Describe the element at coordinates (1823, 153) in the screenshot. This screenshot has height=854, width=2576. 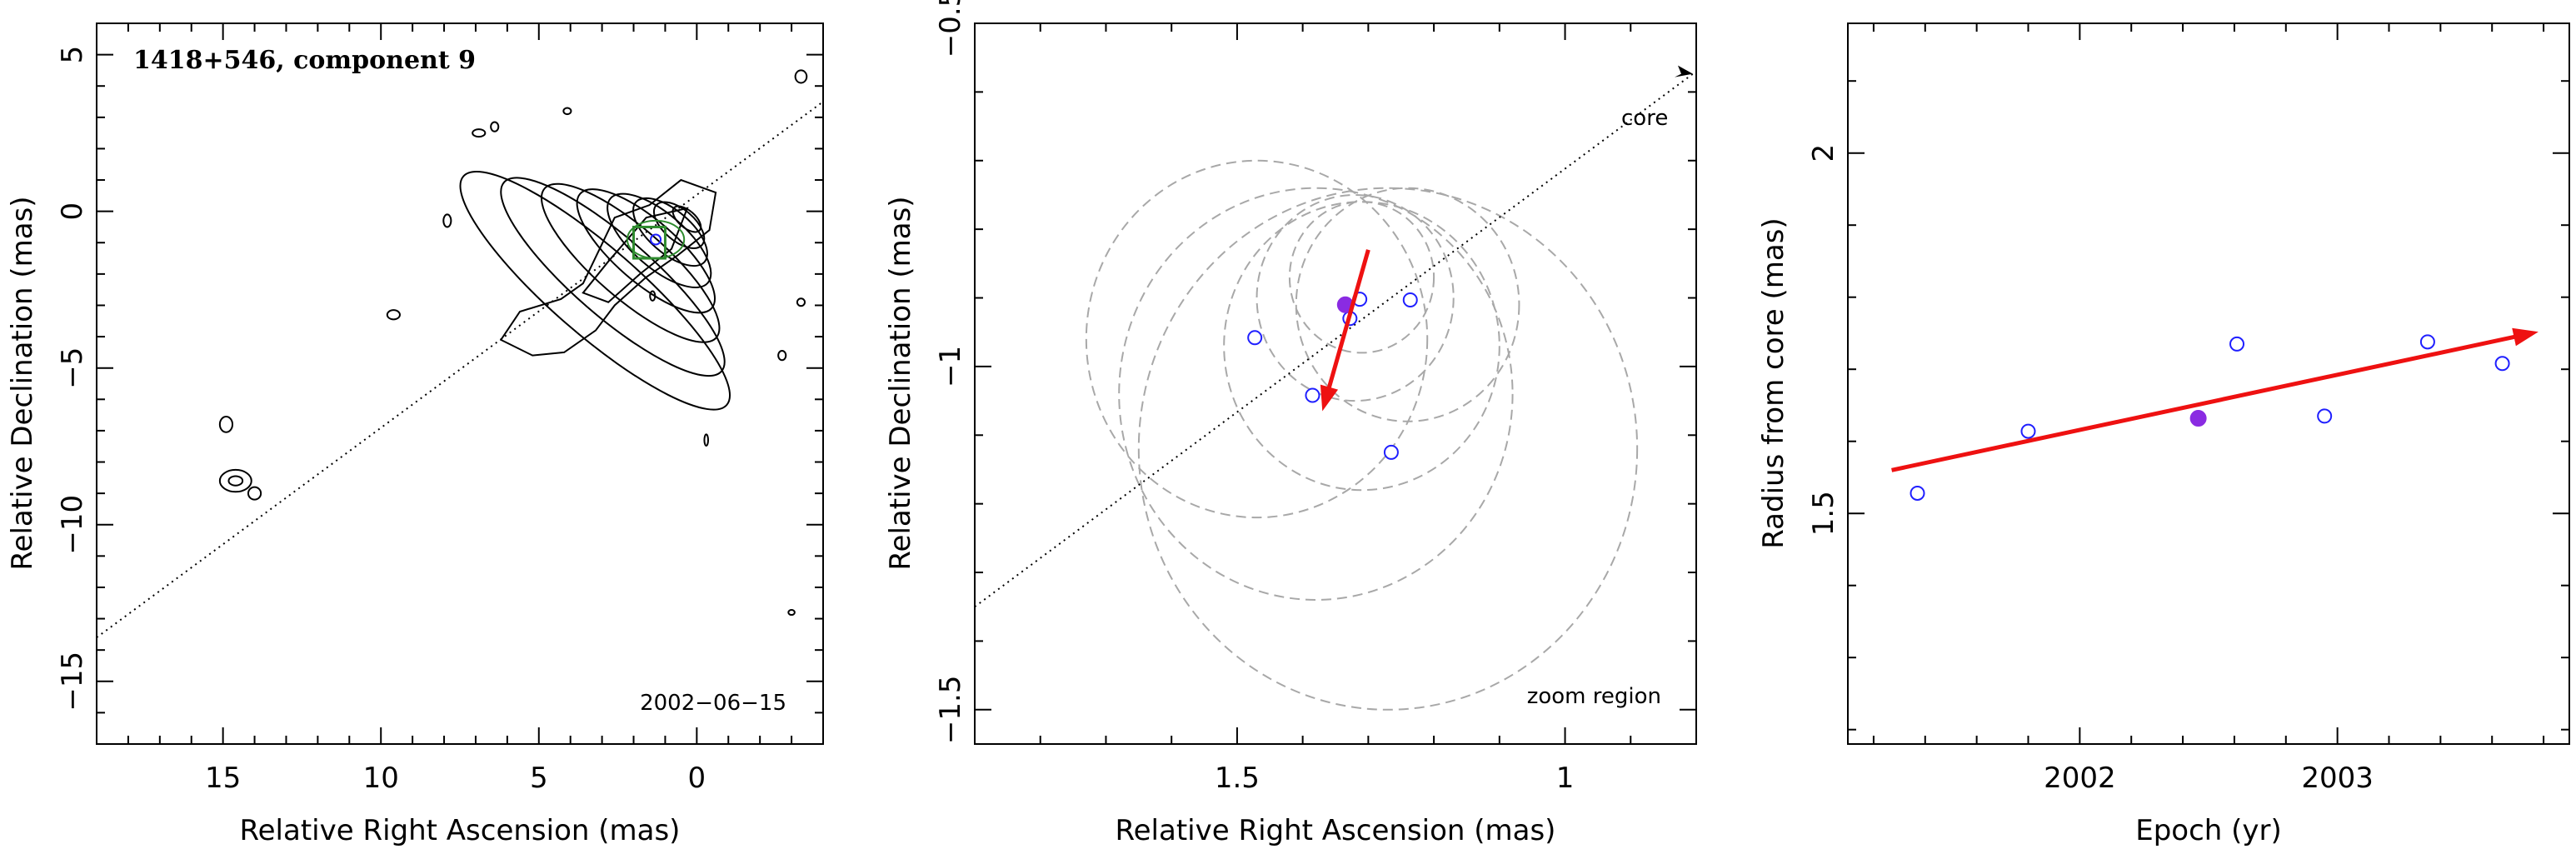
I see `y-tick-label: 2` at that location.